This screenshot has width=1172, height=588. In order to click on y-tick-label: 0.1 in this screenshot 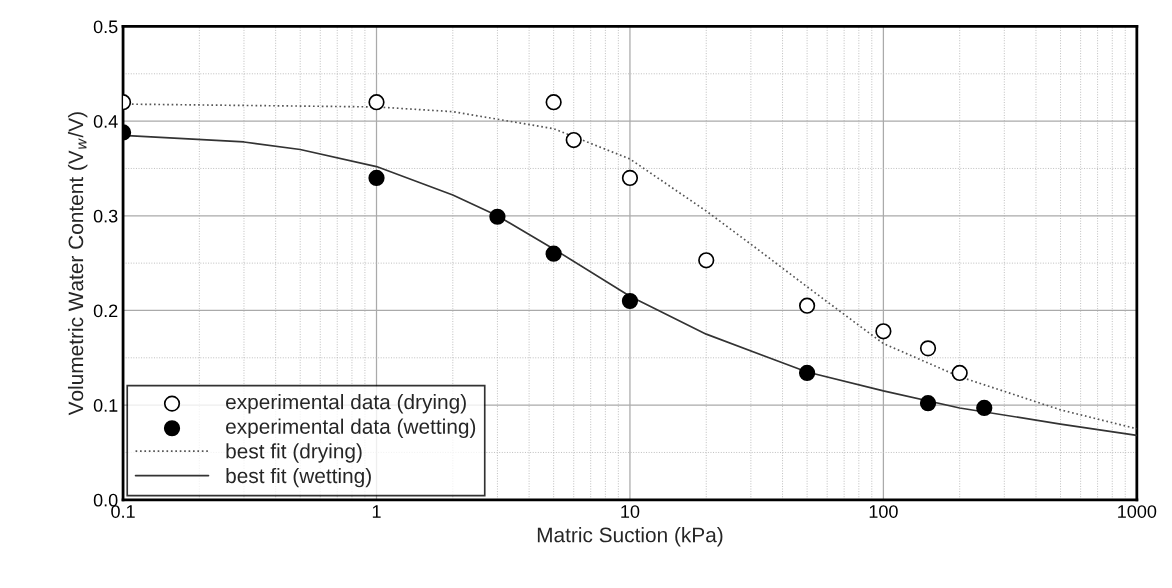, I will do `click(105, 405)`.